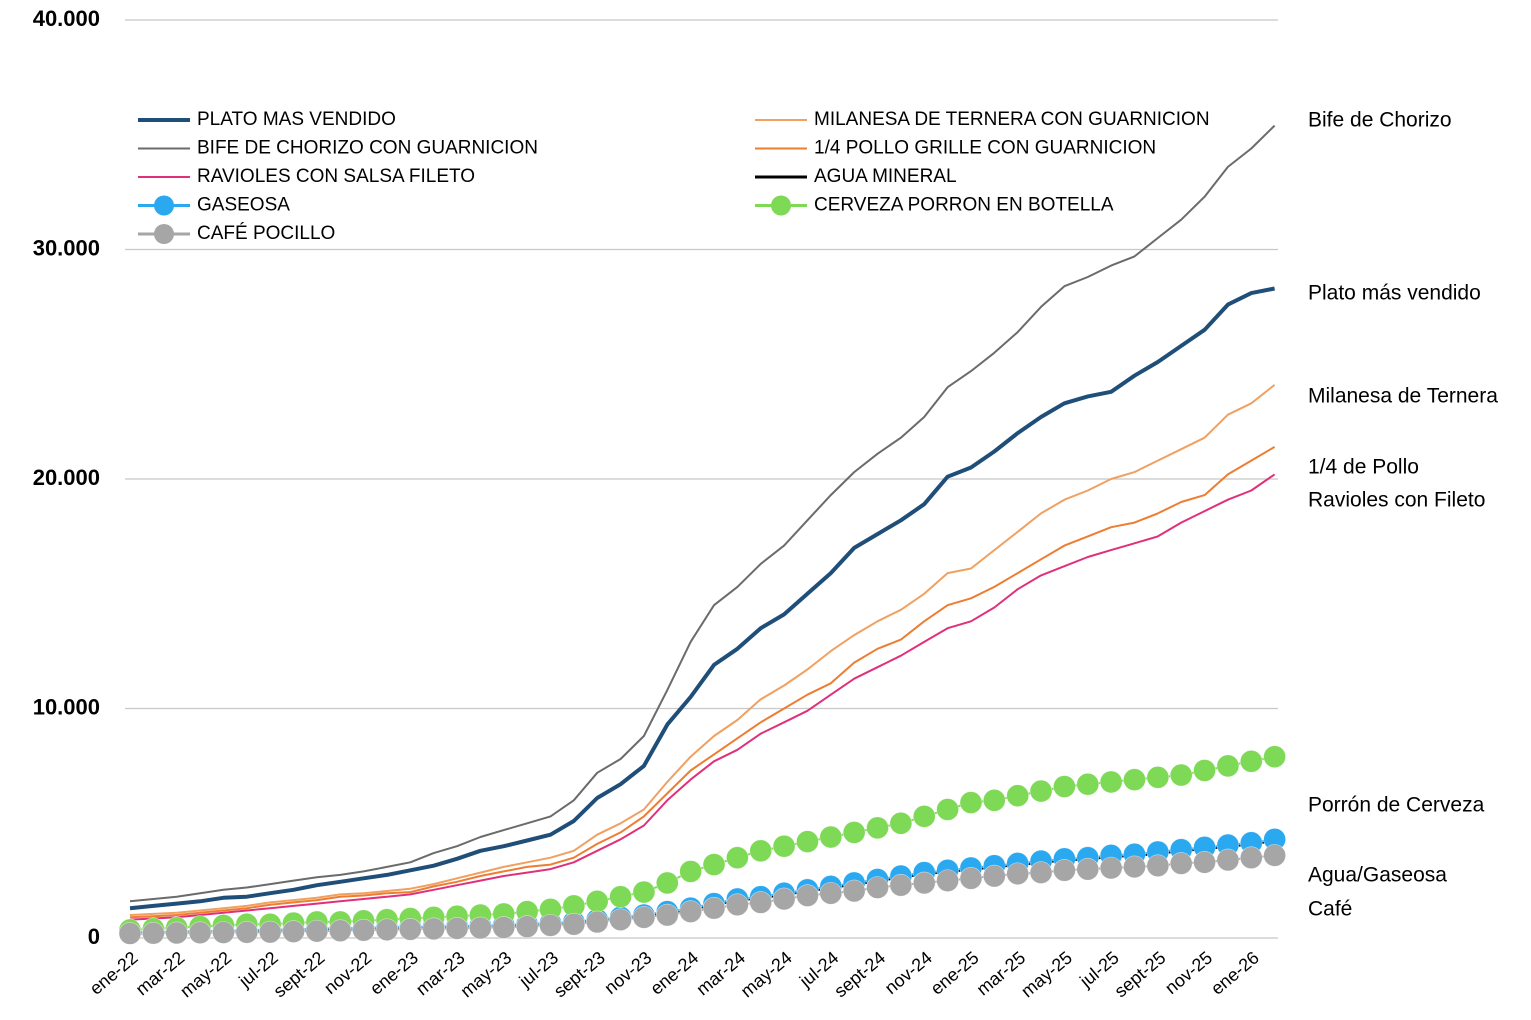  What do you see at coordinates (1394, 293) in the screenshot?
I see `annotation: Plato más vendido` at bounding box center [1394, 293].